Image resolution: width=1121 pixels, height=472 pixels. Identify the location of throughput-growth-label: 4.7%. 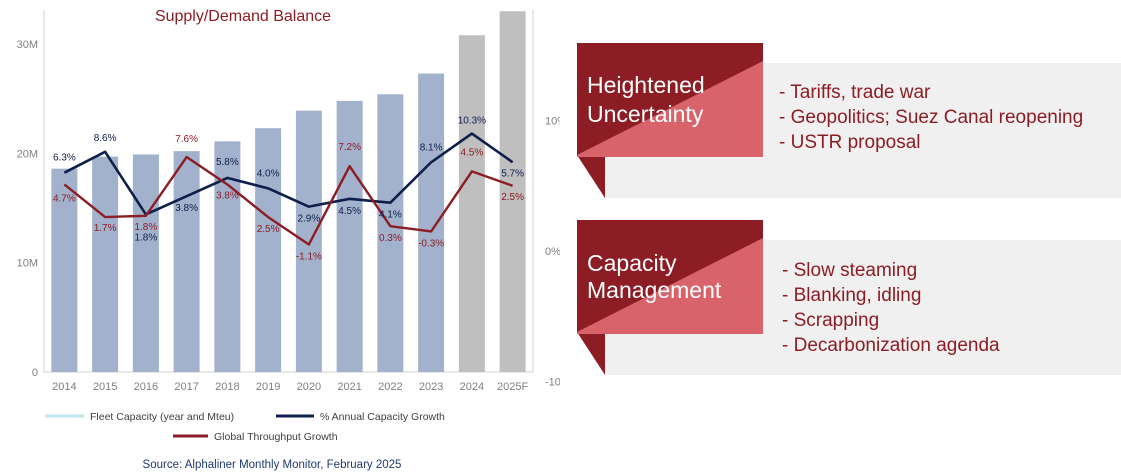
(64, 198).